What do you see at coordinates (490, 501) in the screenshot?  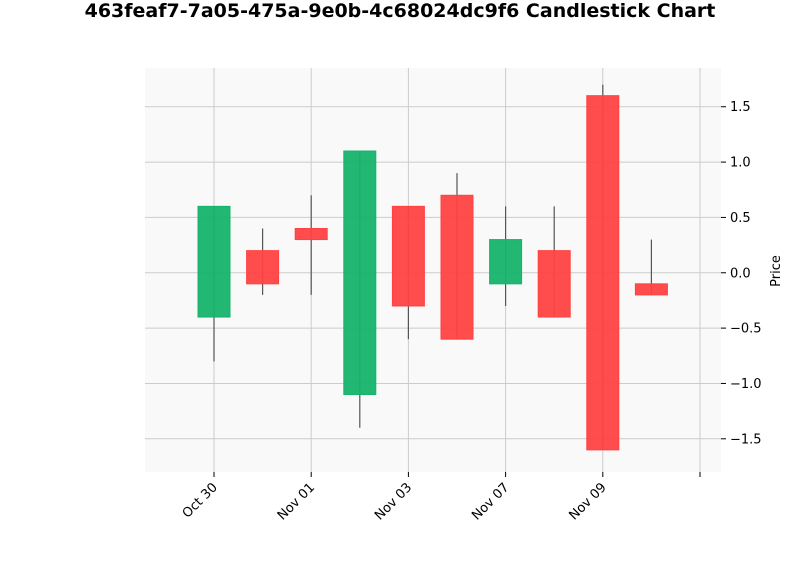 I see `x-tick-label: Nov 07` at bounding box center [490, 501].